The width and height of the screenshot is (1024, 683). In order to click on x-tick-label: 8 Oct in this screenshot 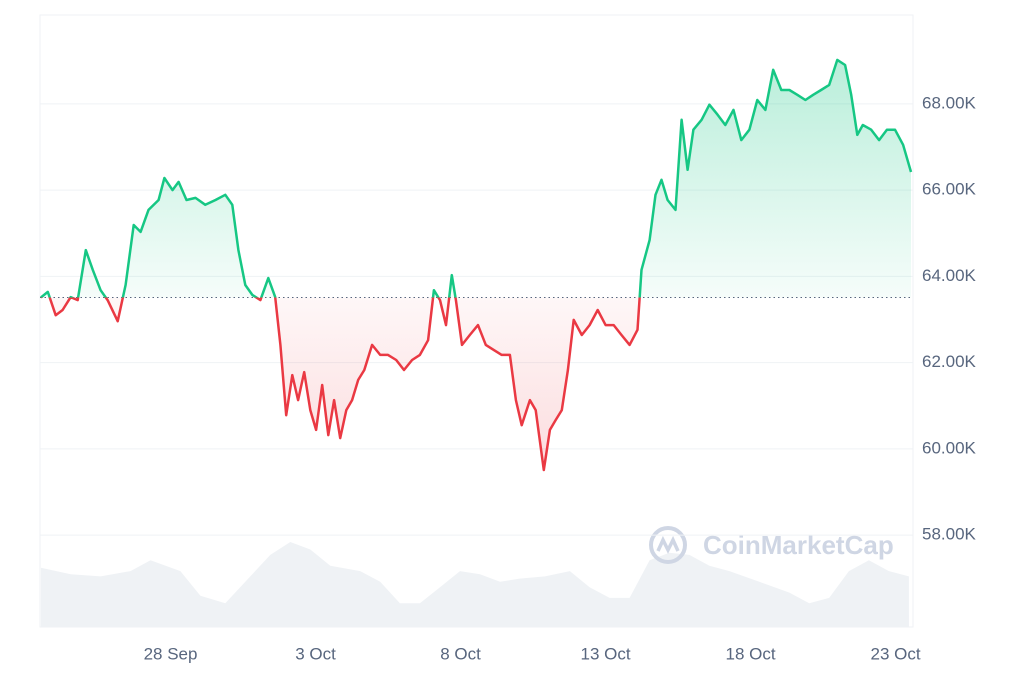, I will do `click(460, 653)`.